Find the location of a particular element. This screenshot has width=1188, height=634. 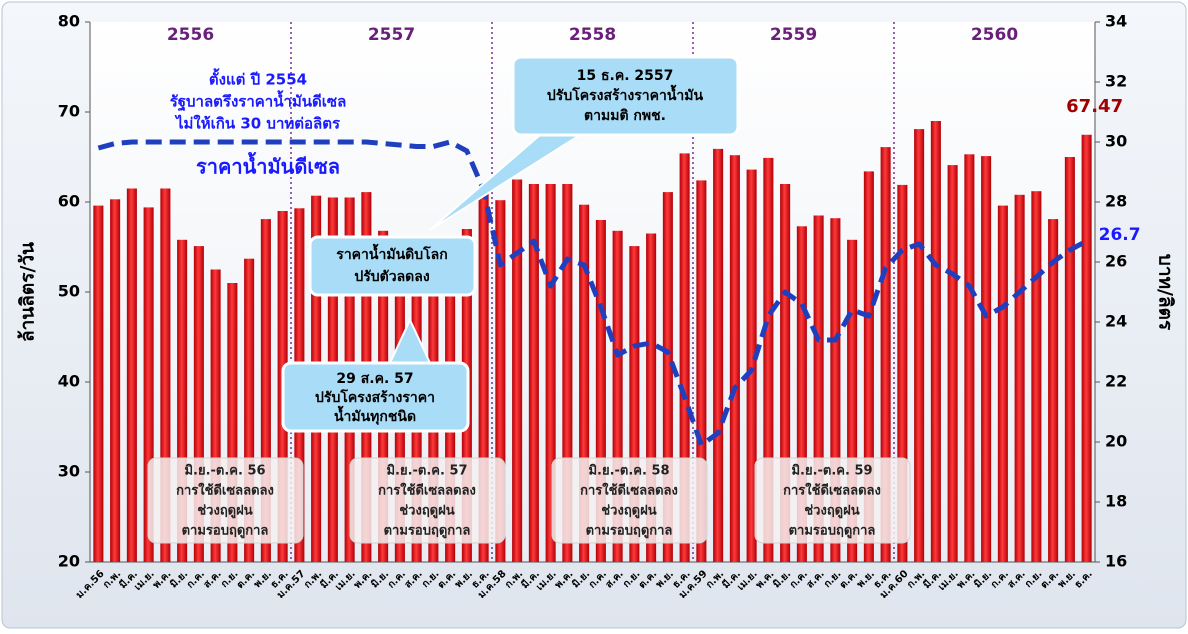

annotation-text: ราคาน้ำมันดิบโลก is located at coordinates (391, 253).